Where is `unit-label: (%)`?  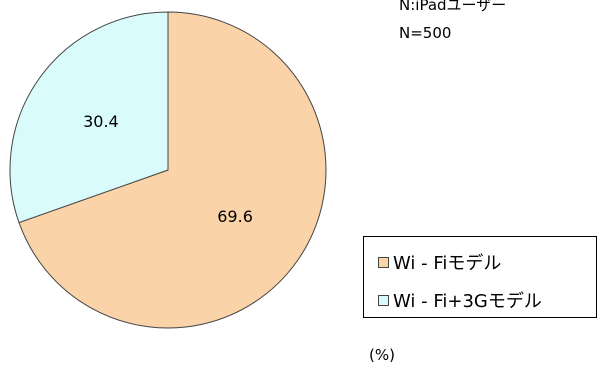
unit-label: (%) is located at coordinates (382, 355).